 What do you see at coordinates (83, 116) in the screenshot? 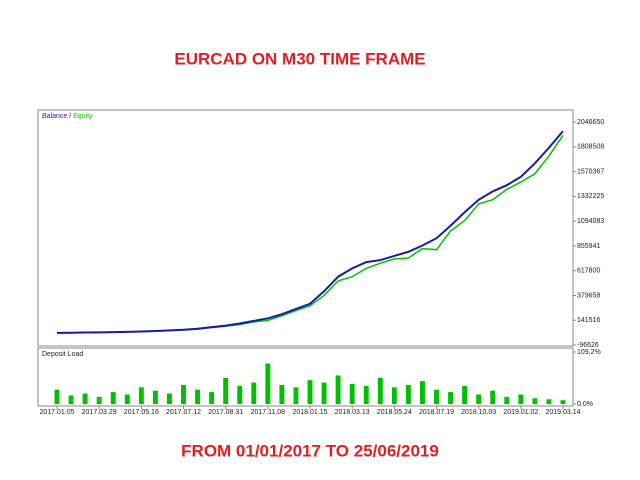
I see `legend-equity: Equity` at bounding box center [83, 116].